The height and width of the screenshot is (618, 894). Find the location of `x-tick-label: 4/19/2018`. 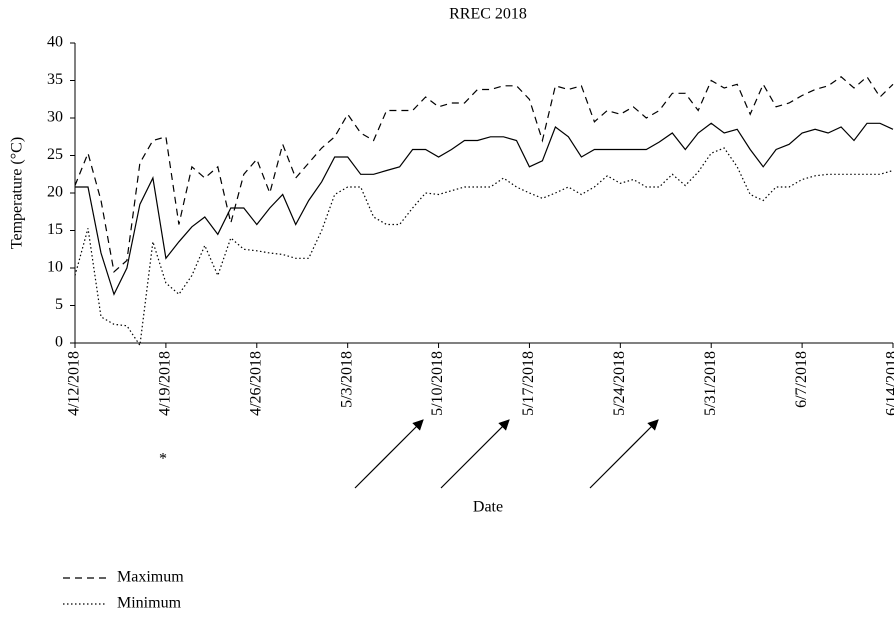

x-tick-label: 4/19/2018 is located at coordinates (165, 383).